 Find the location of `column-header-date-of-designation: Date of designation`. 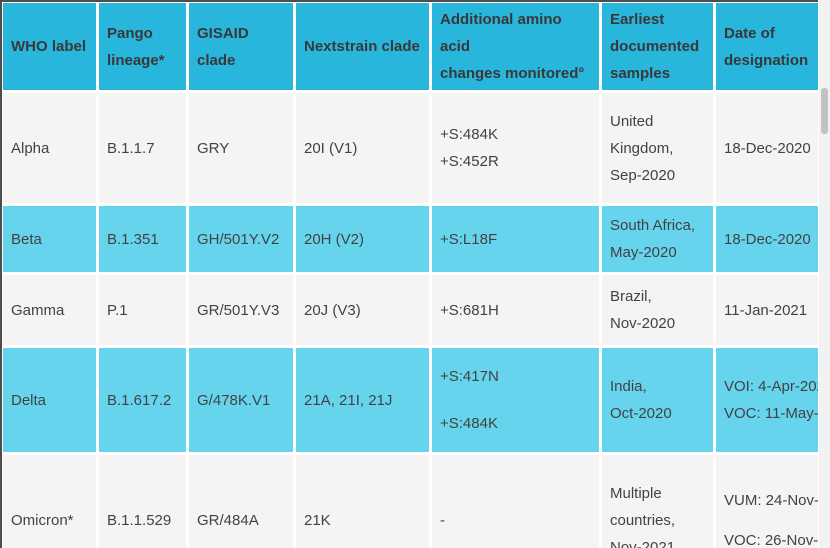

column-header-date-of-designation: Date of designation is located at coordinates (767, 46).